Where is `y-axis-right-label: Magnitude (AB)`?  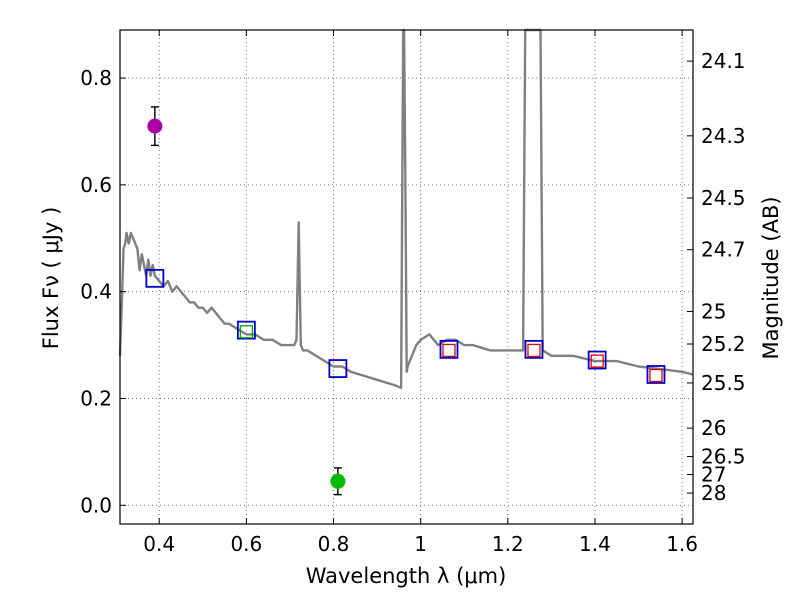 y-axis-right-label: Magnitude (AB) is located at coordinates (771, 277).